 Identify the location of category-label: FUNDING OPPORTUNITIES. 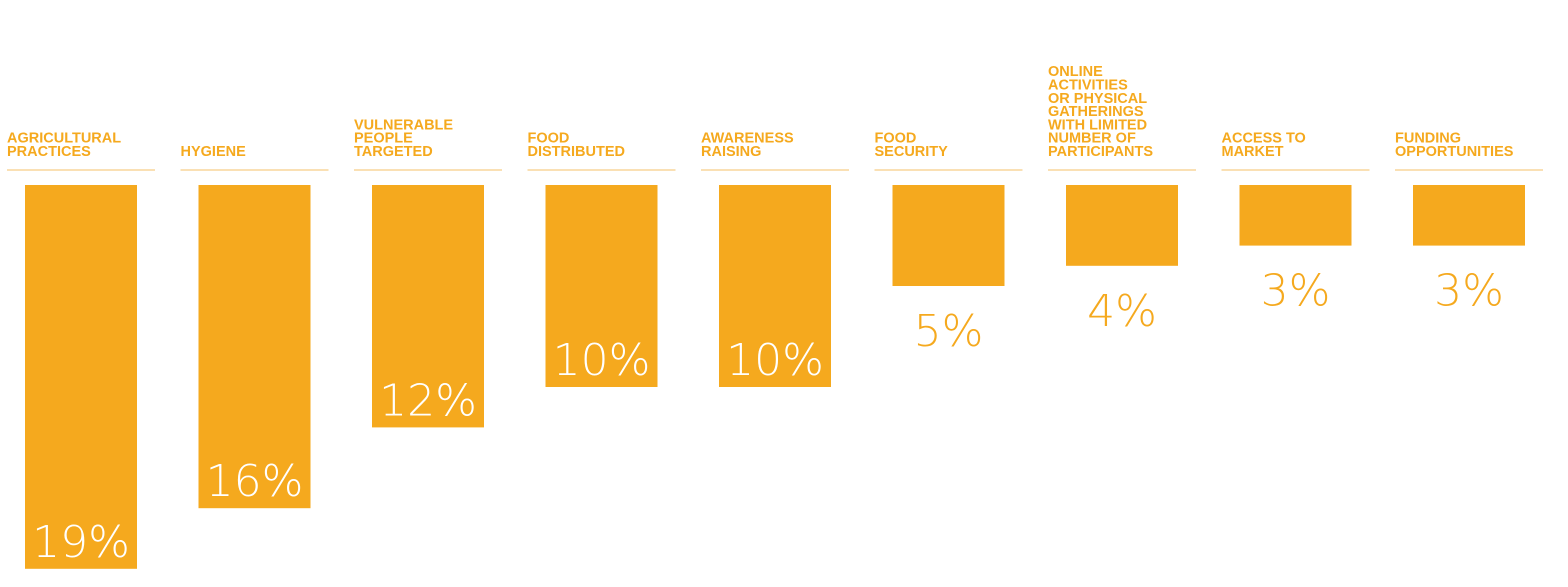
(1454, 145).